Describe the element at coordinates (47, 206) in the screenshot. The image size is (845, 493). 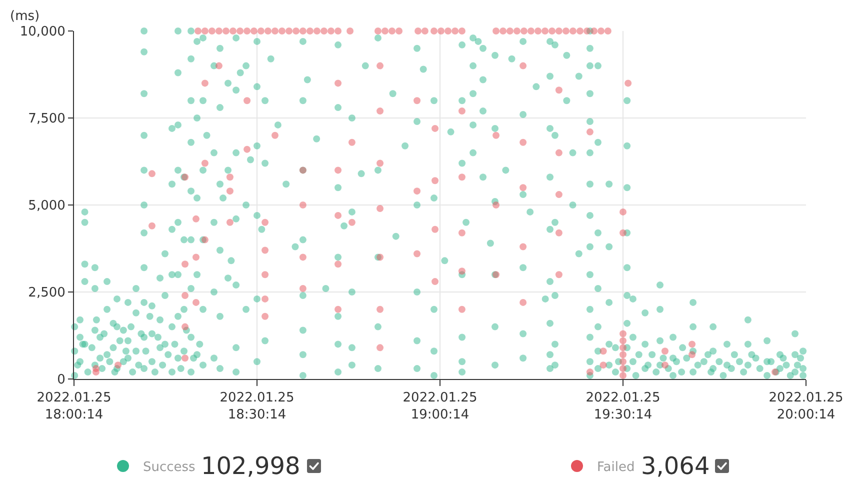
I see `y-tick-label: 5,000` at that location.